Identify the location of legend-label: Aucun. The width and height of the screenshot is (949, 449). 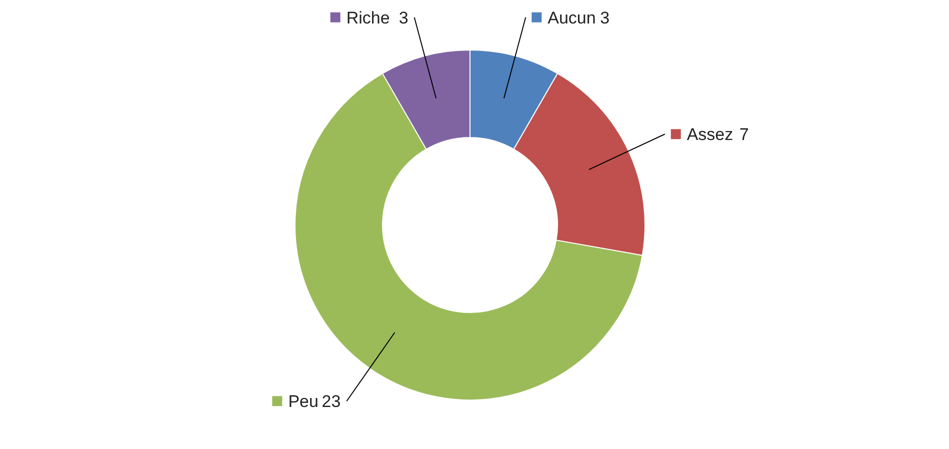
(572, 18).